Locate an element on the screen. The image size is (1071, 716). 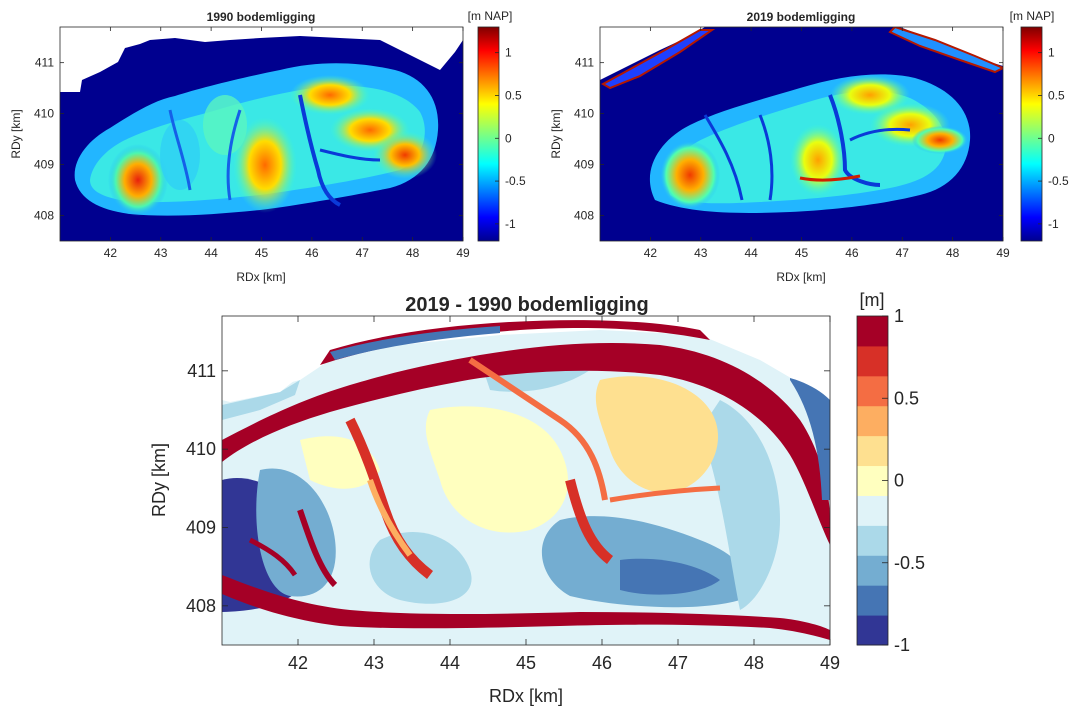
map-1990-field is located at coordinates (261, 134).